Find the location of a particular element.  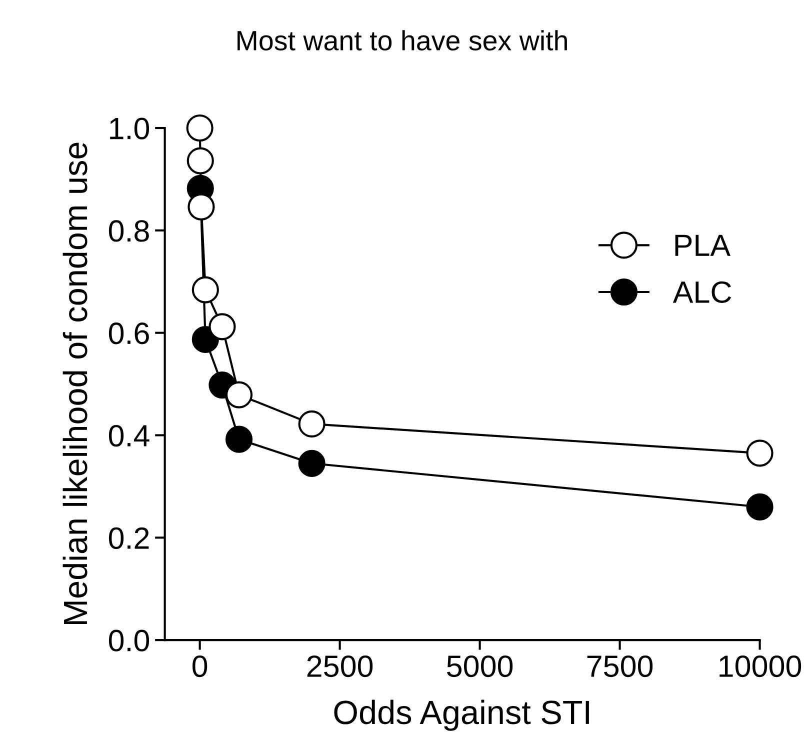

y-tick-label: 0.6 is located at coordinates (128, 333).